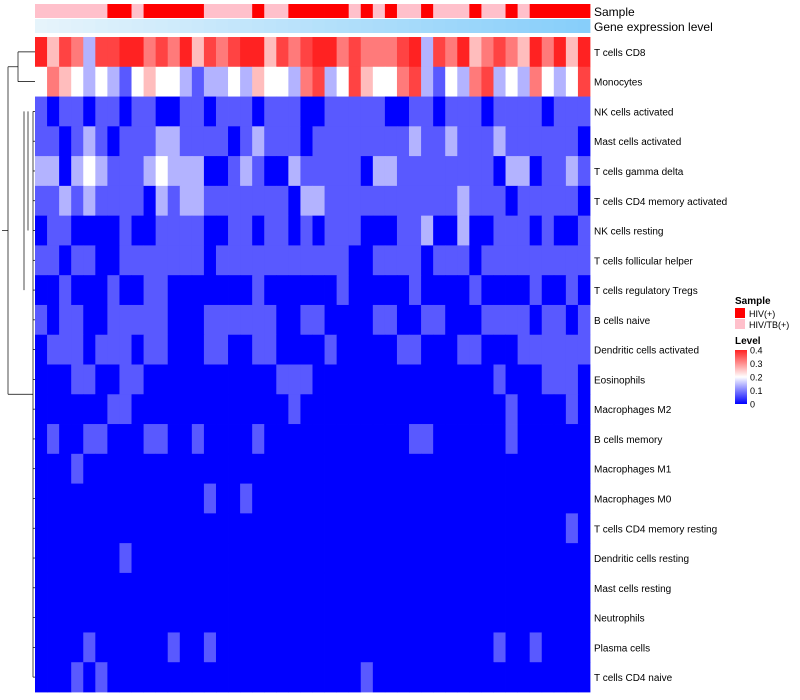 Image resolution: width=800 pixels, height=700 pixels. I want to click on expression-annotation-label: Gene expression level, so click(653, 27).